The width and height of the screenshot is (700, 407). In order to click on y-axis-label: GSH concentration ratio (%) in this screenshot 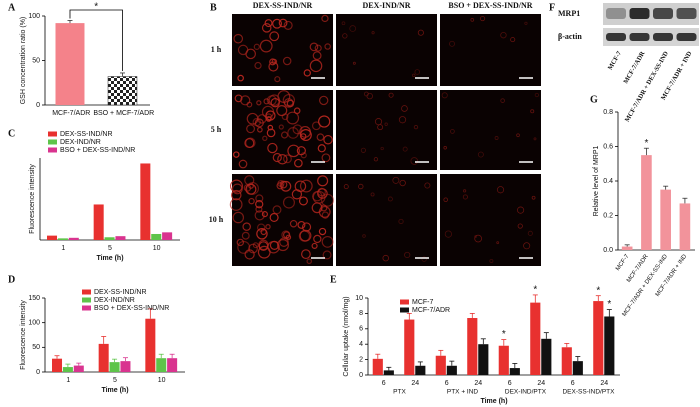, I will do `click(23, 61)`.